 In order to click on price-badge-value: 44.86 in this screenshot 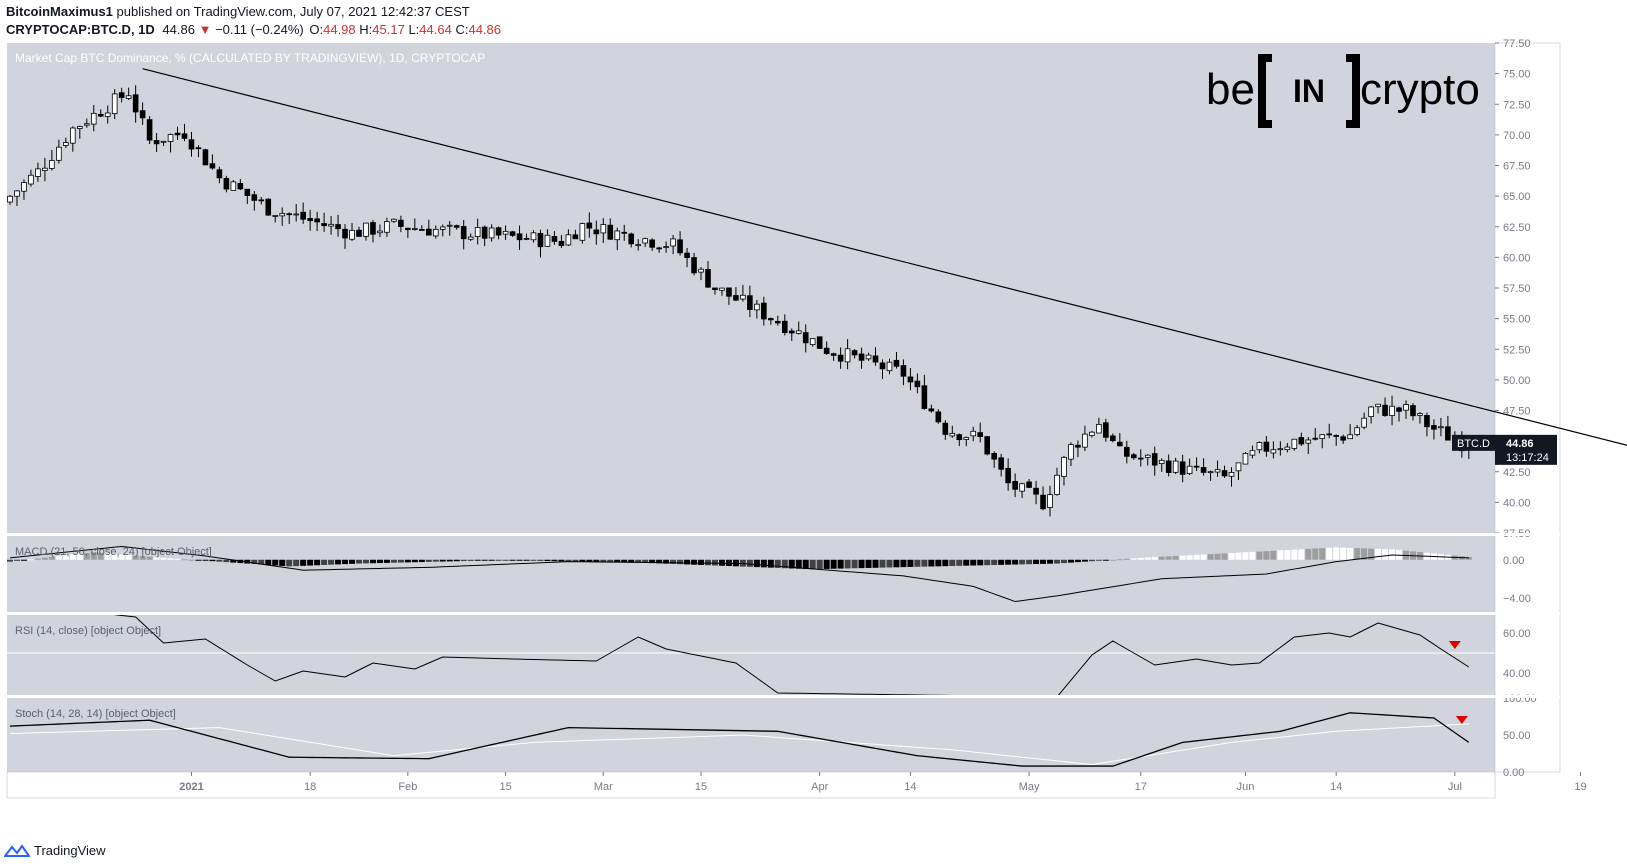, I will do `click(1520, 444)`.